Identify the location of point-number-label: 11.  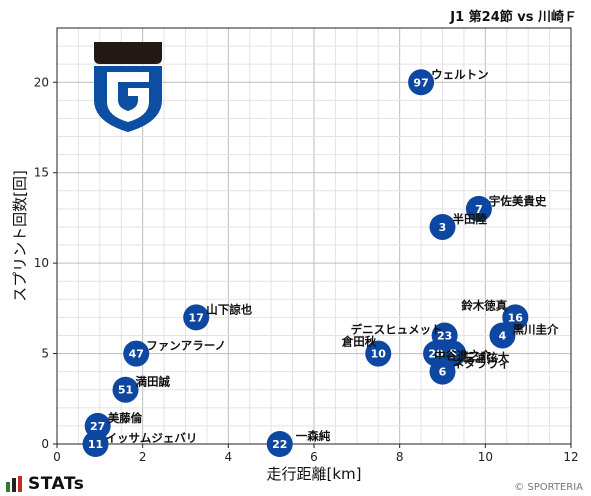
(95, 444).